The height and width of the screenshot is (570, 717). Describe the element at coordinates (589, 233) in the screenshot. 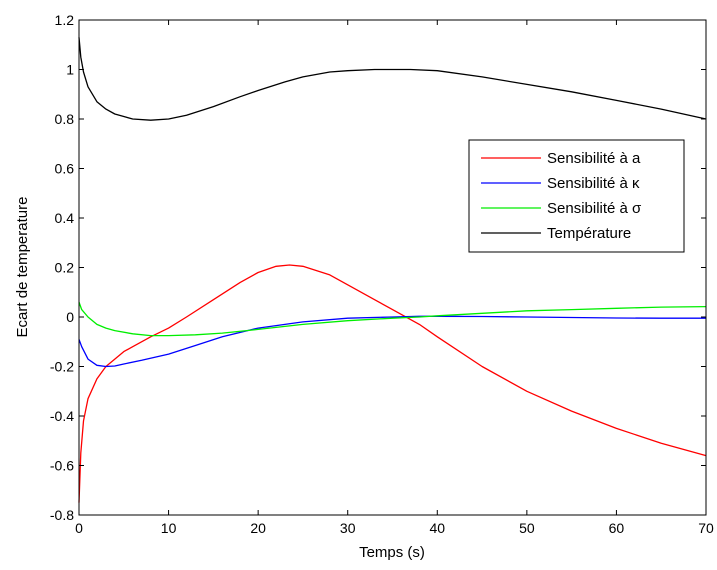

I see `legend-label-3: Température` at that location.